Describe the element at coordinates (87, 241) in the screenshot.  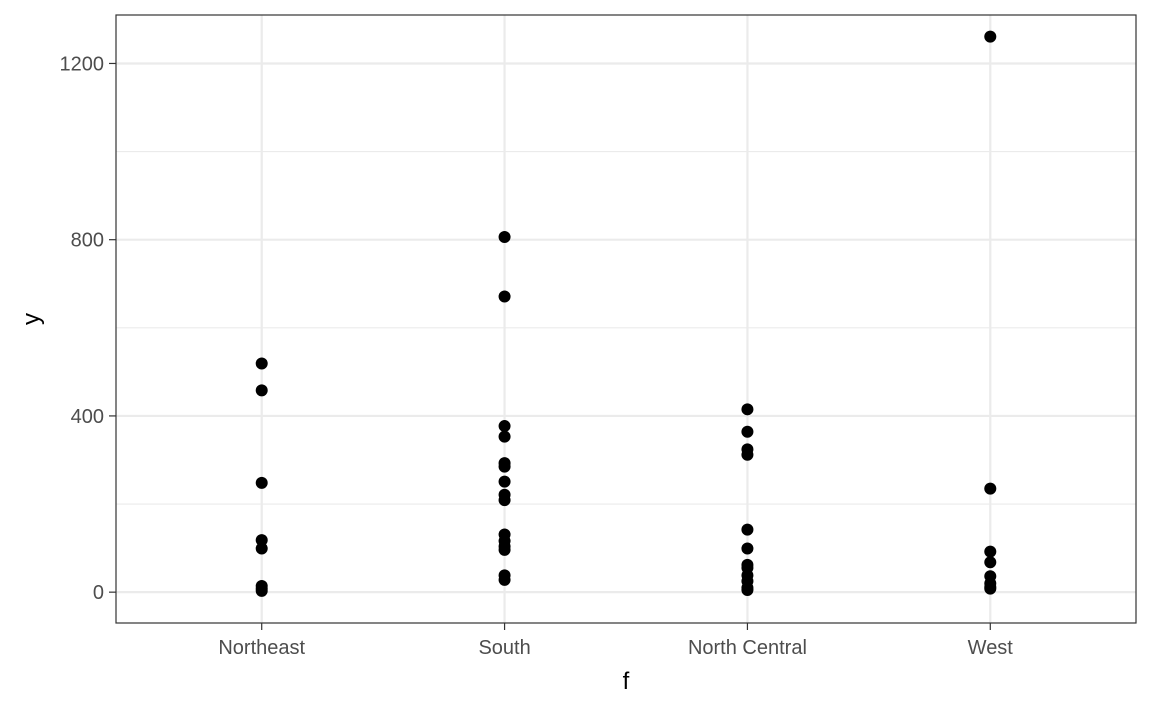
I see `y-tick-label: 800` at that location.